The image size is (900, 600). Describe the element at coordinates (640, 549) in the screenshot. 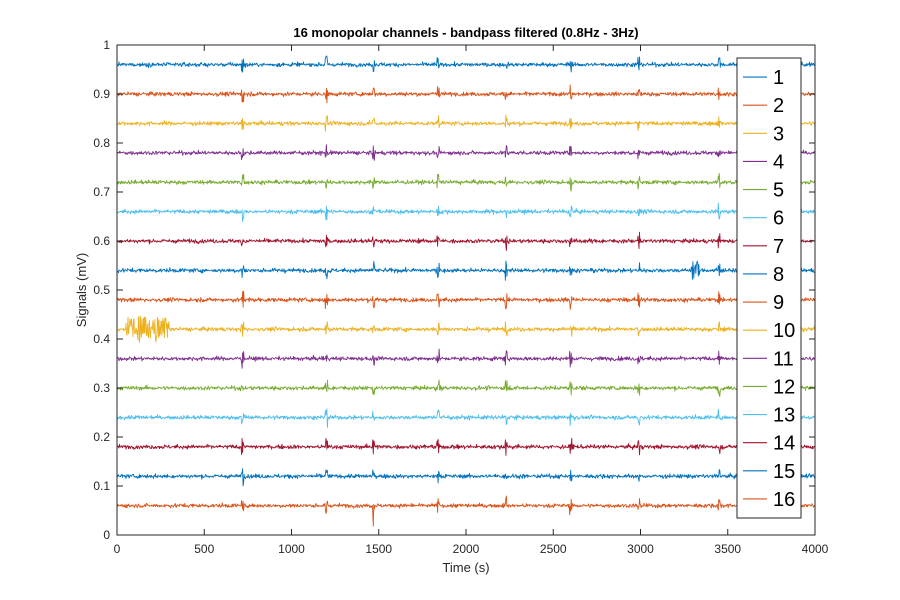

I see `x-tick-label: 3000` at that location.